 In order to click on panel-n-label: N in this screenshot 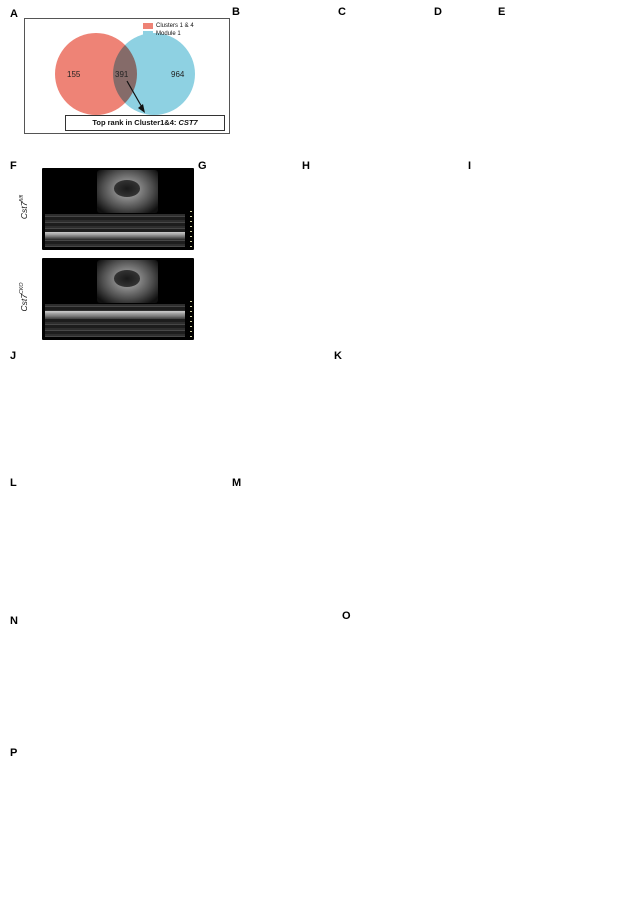, I will do `click(14, 621)`.